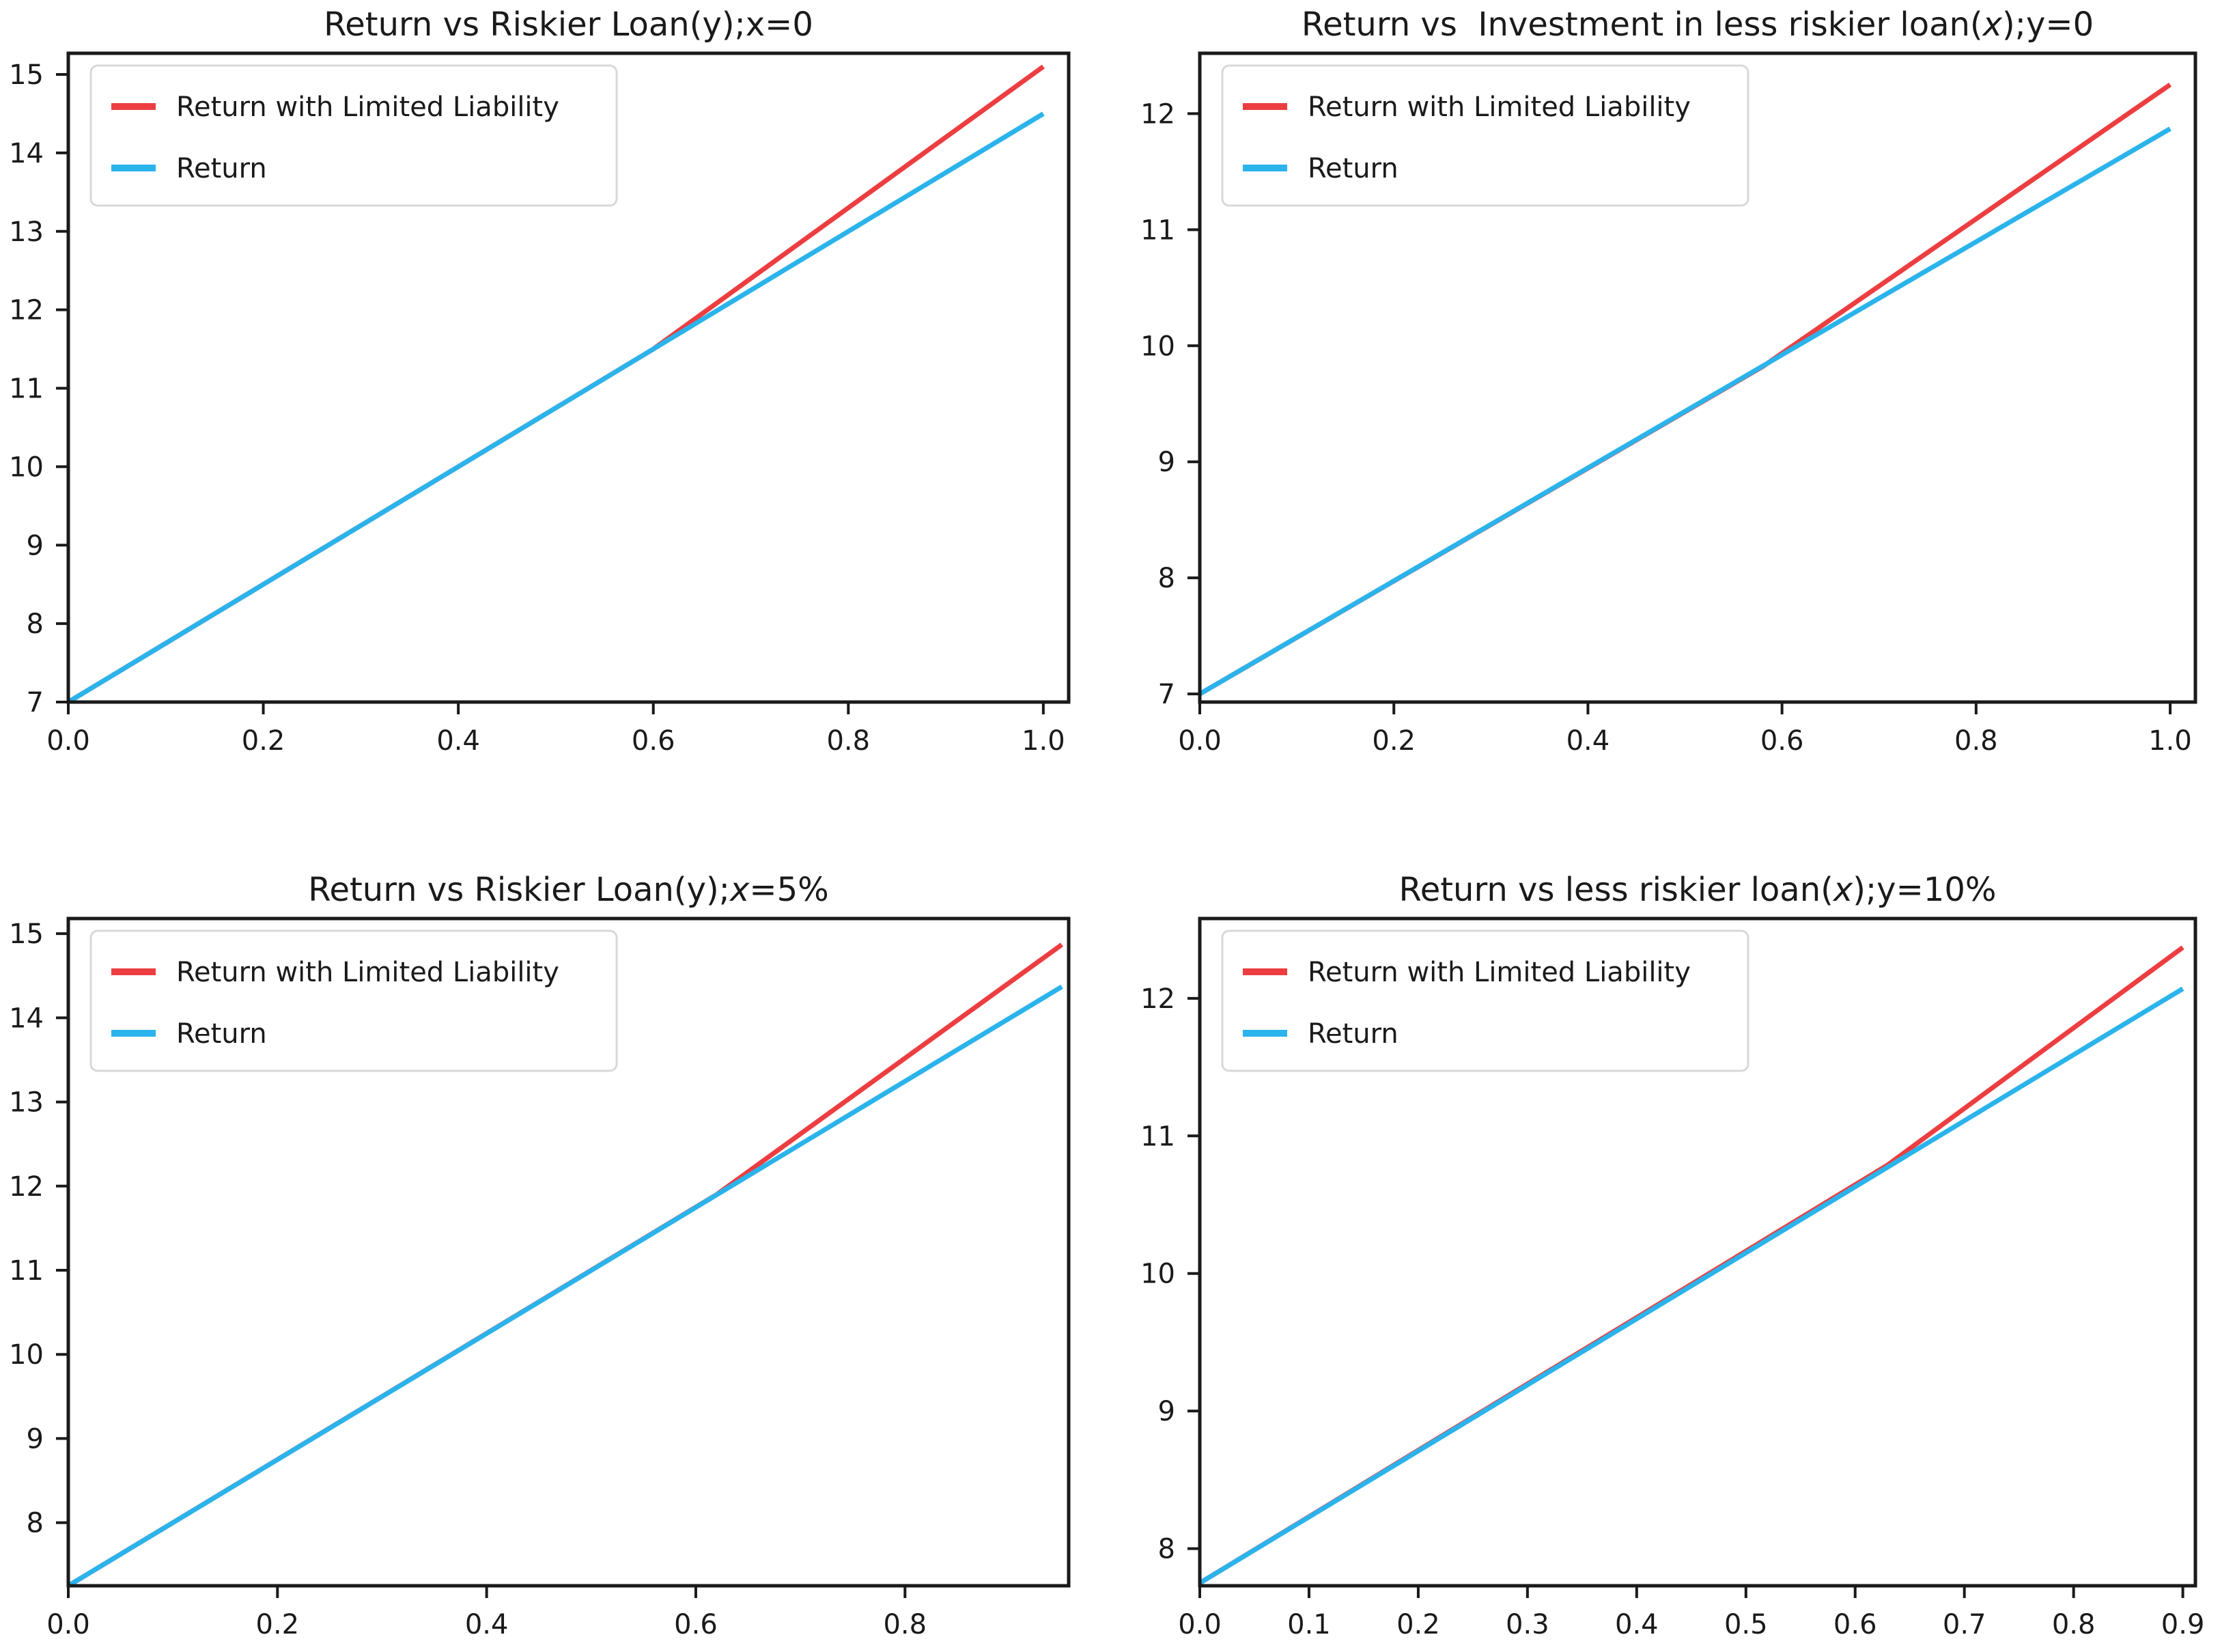  Describe the element at coordinates (1527, 1624) in the screenshot. I see `x-tick-label: 0.3` at that location.